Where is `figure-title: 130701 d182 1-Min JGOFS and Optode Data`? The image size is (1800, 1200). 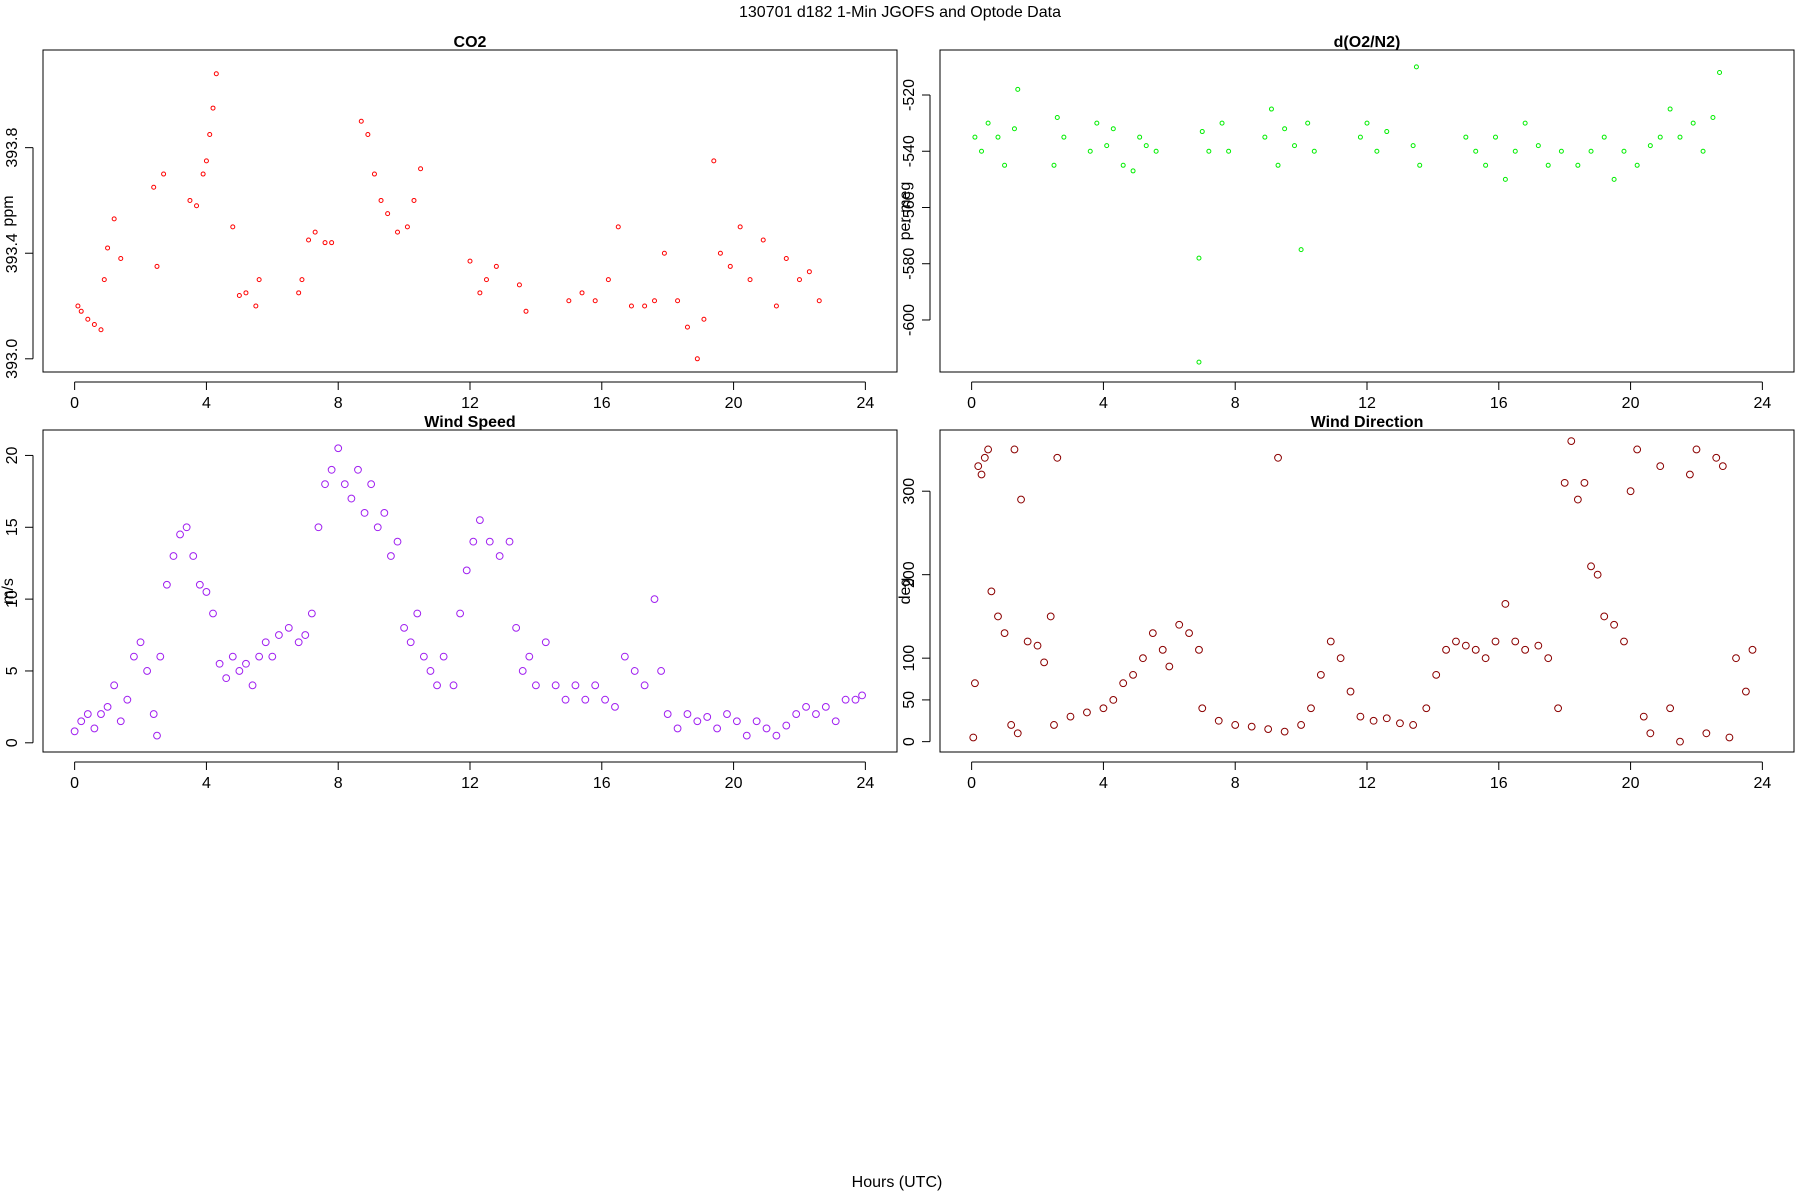 figure-title: 130701 d182 1-Min JGOFS and Optode Data is located at coordinates (900, 12).